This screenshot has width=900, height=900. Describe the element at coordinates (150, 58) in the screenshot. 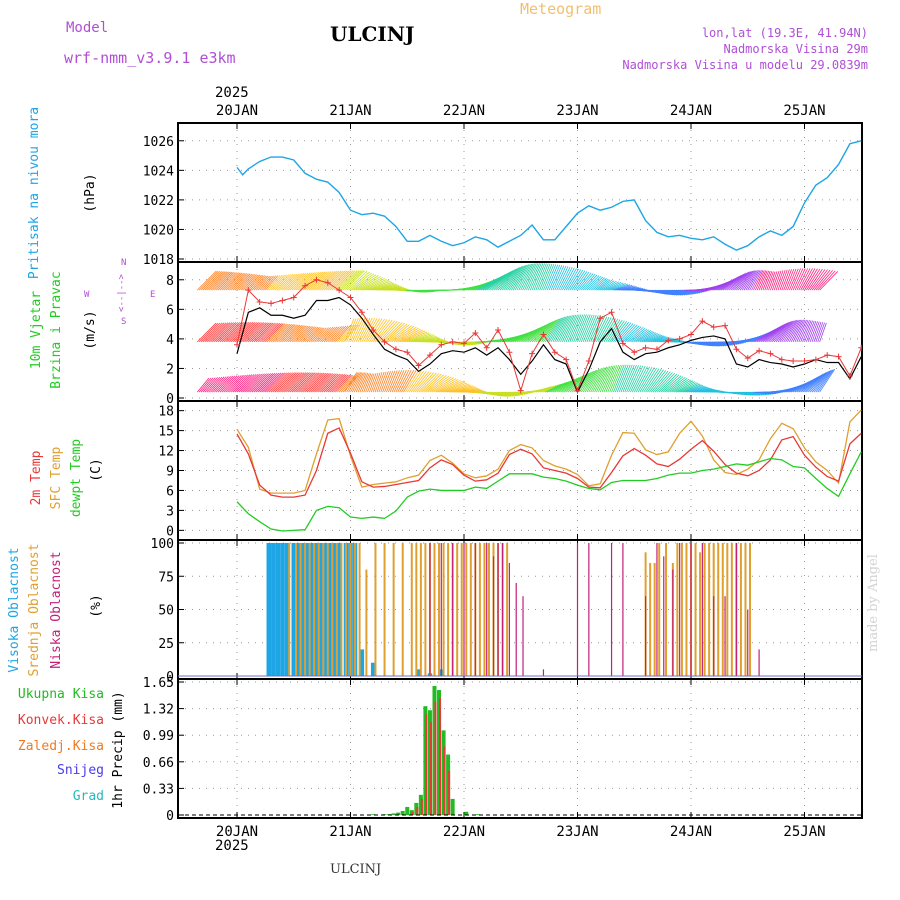

I see `model-name: wrf-nmm_v3.9.1 e3km` at that location.